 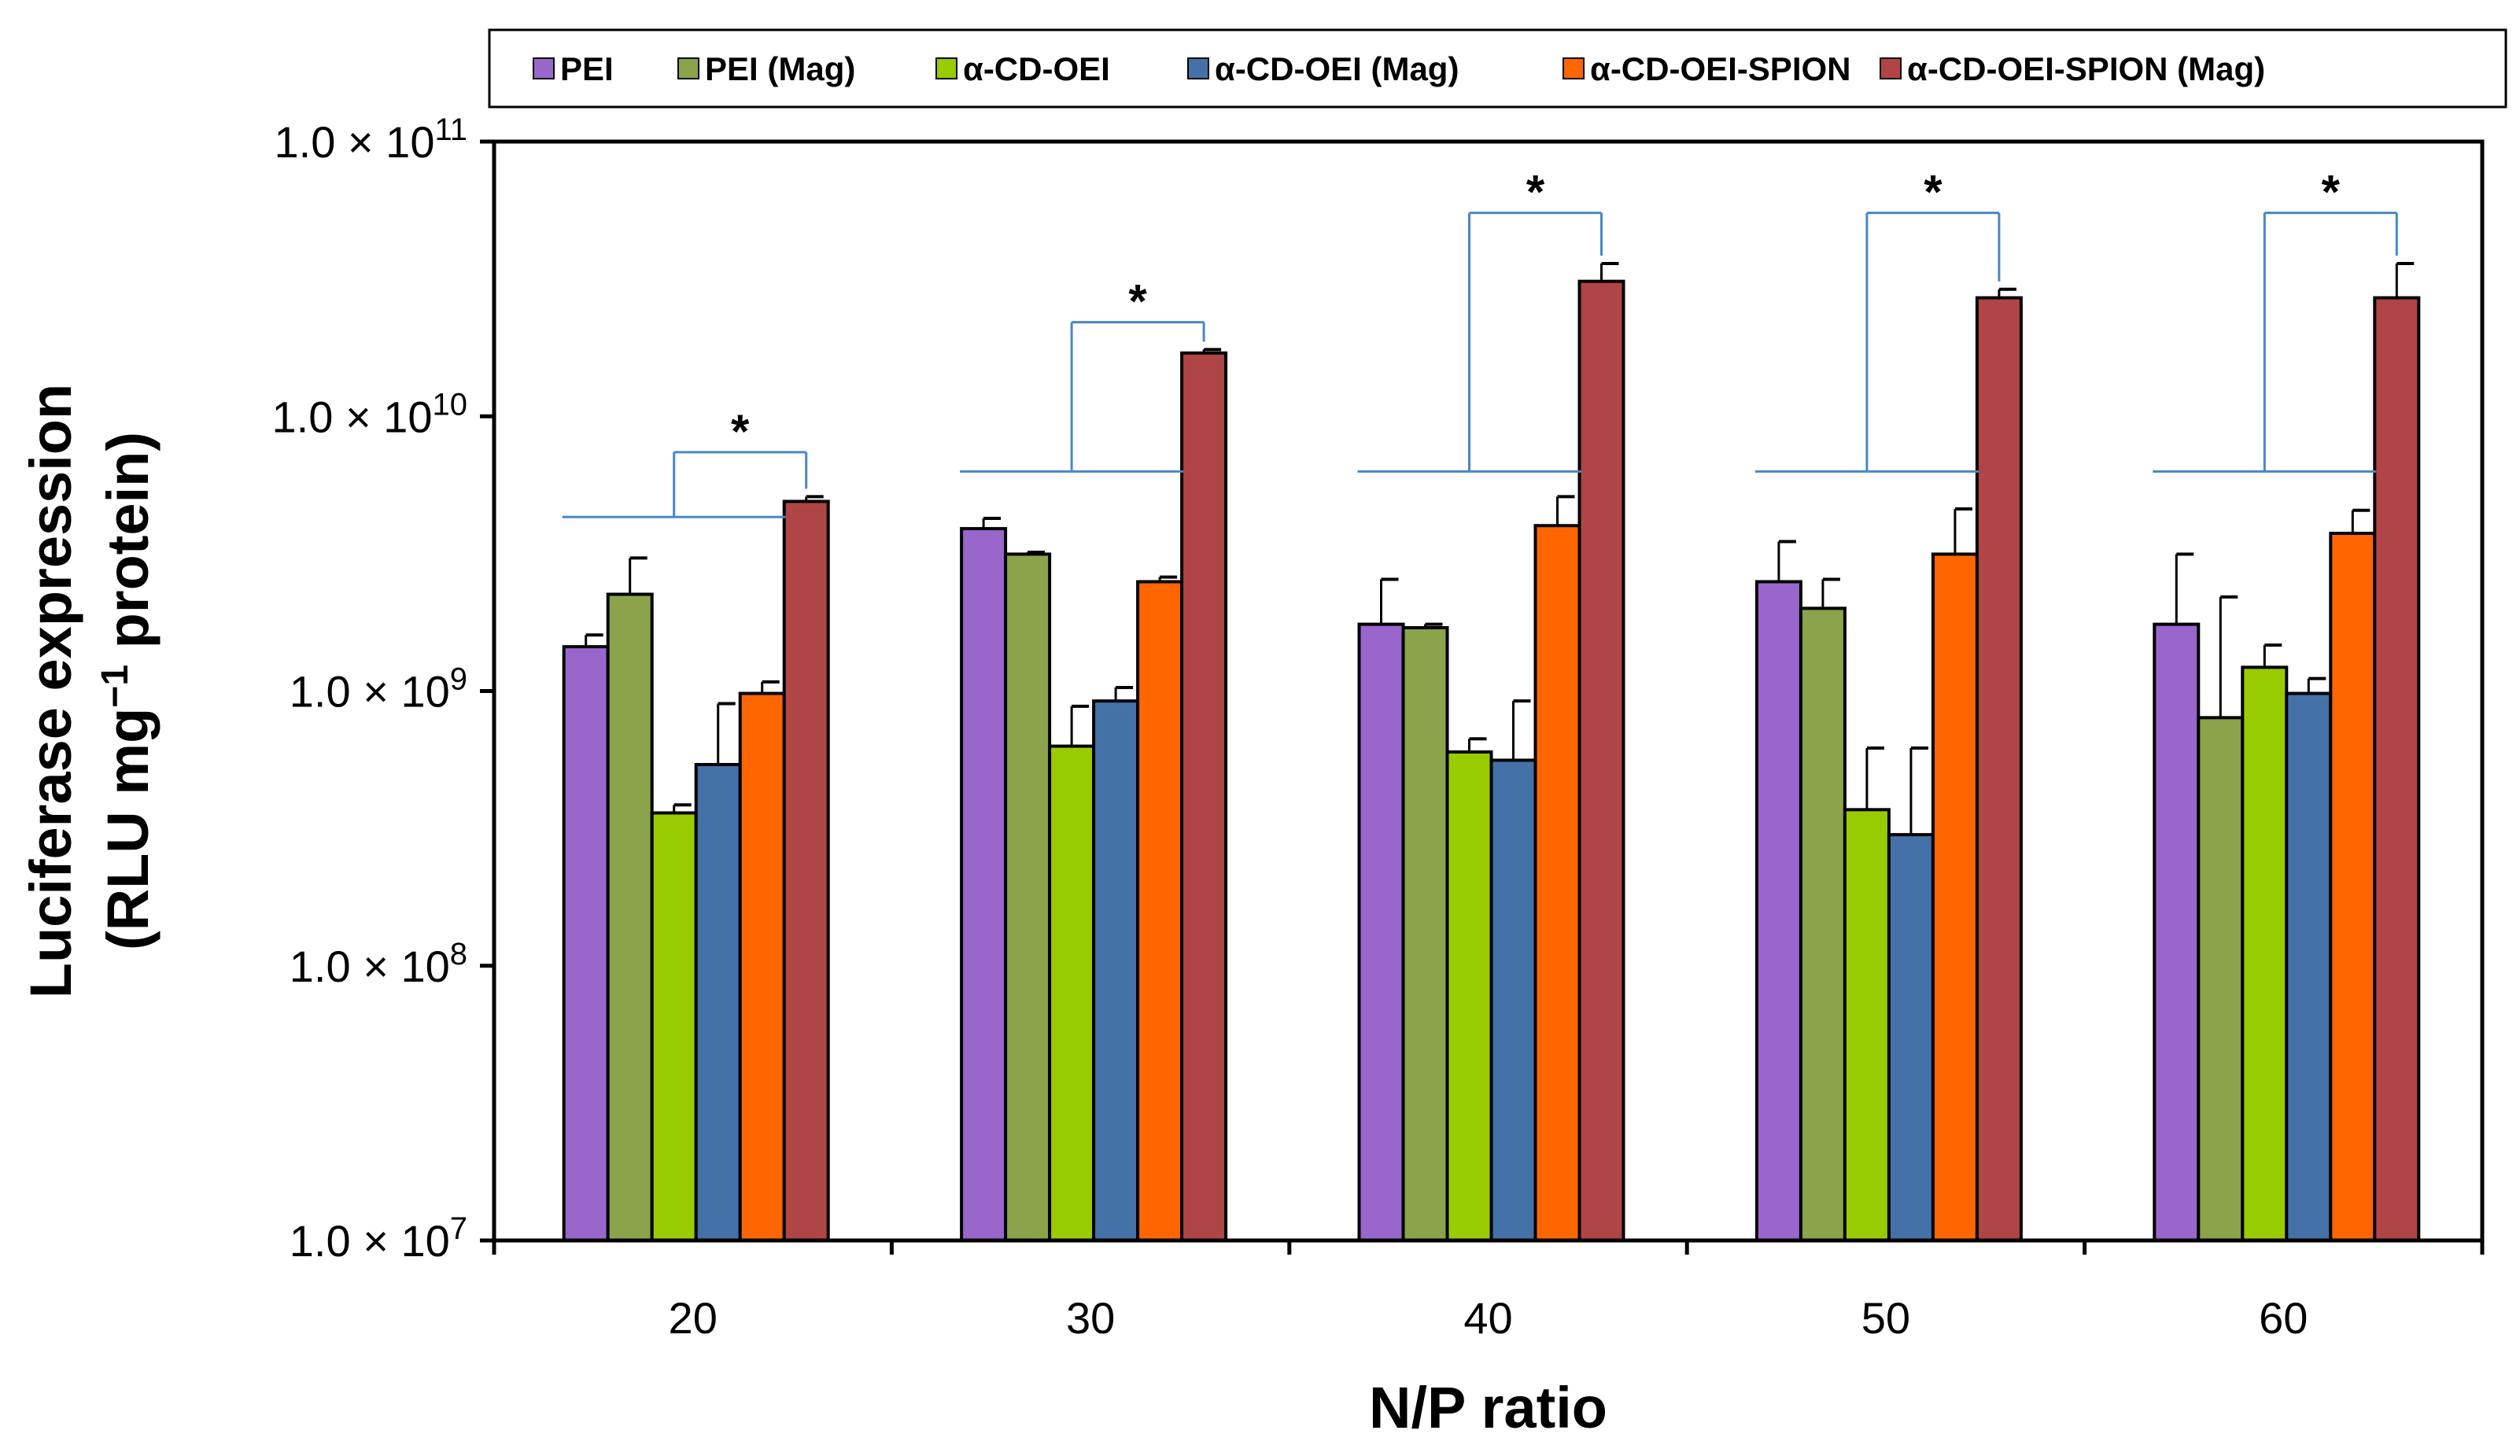 I want to click on significance-star-50: *, so click(x=1933, y=192).